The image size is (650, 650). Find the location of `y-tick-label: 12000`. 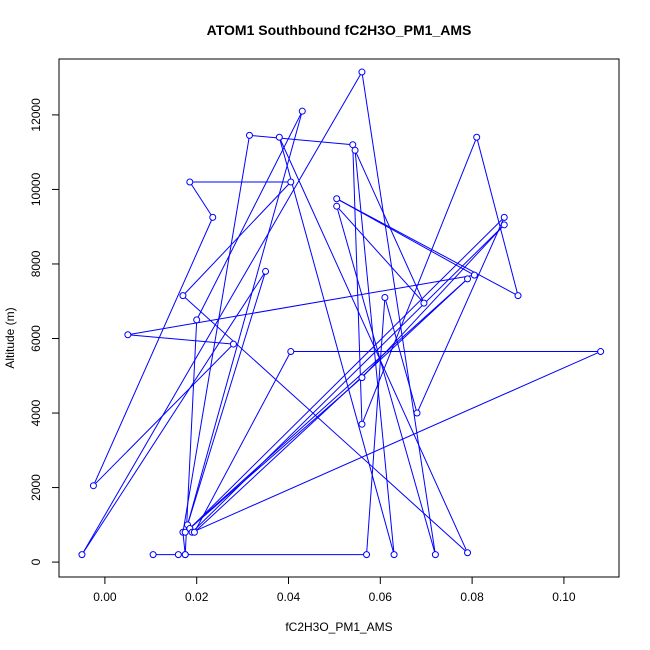

y-tick-label: 12000 is located at coordinates (36, 115).